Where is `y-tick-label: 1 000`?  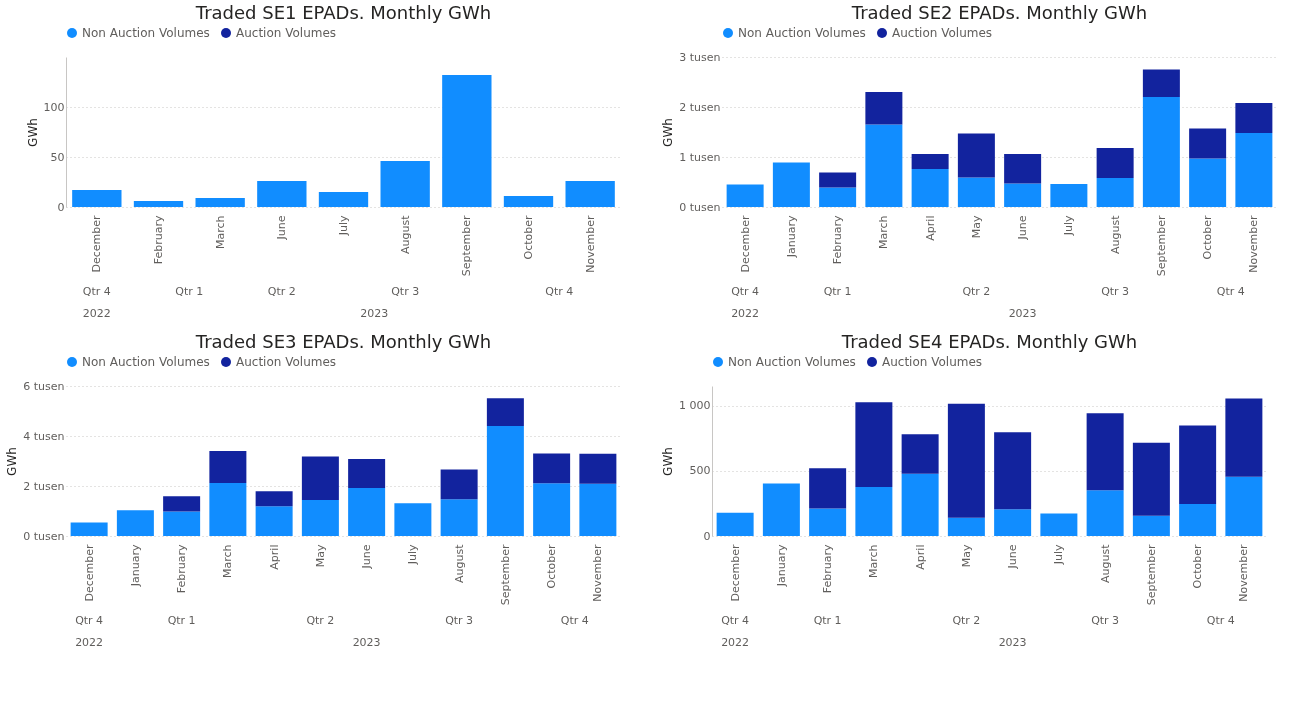
y-tick-label: 1 000 is located at coordinates (695, 406).